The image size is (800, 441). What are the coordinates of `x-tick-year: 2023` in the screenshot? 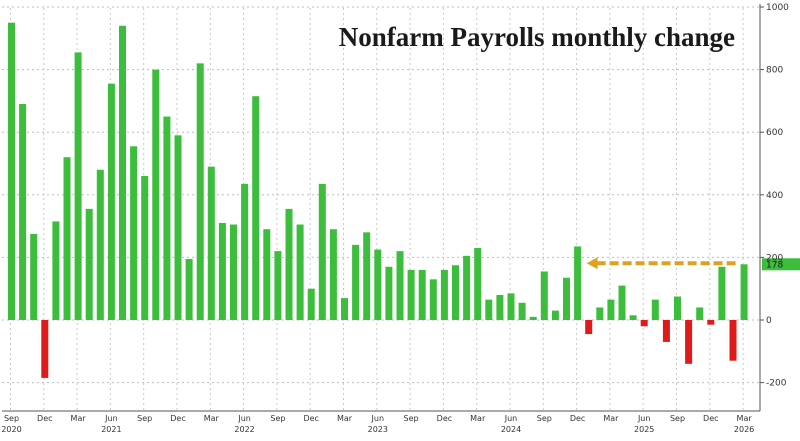 It's located at (378, 429).